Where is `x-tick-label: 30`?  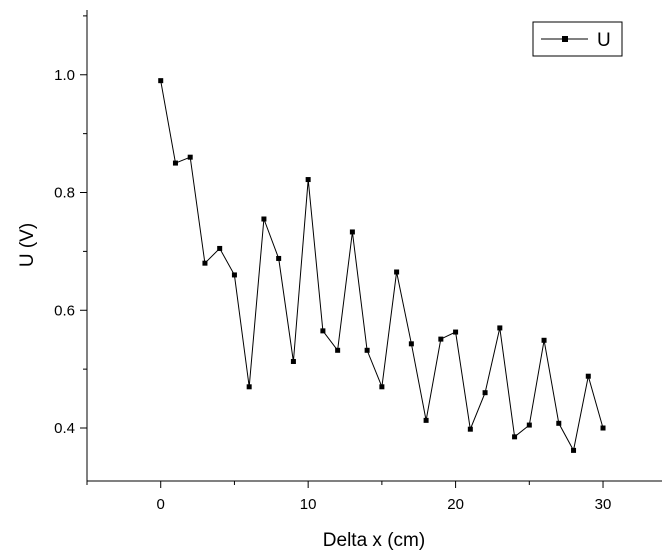
x-tick-label: 30 is located at coordinates (603, 504).